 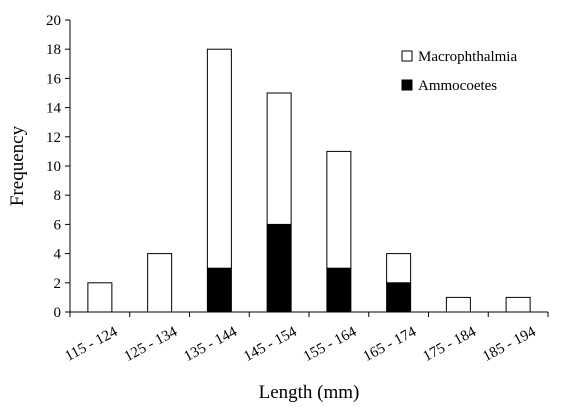 I want to click on y-tick-label: 8, so click(x=58, y=196).